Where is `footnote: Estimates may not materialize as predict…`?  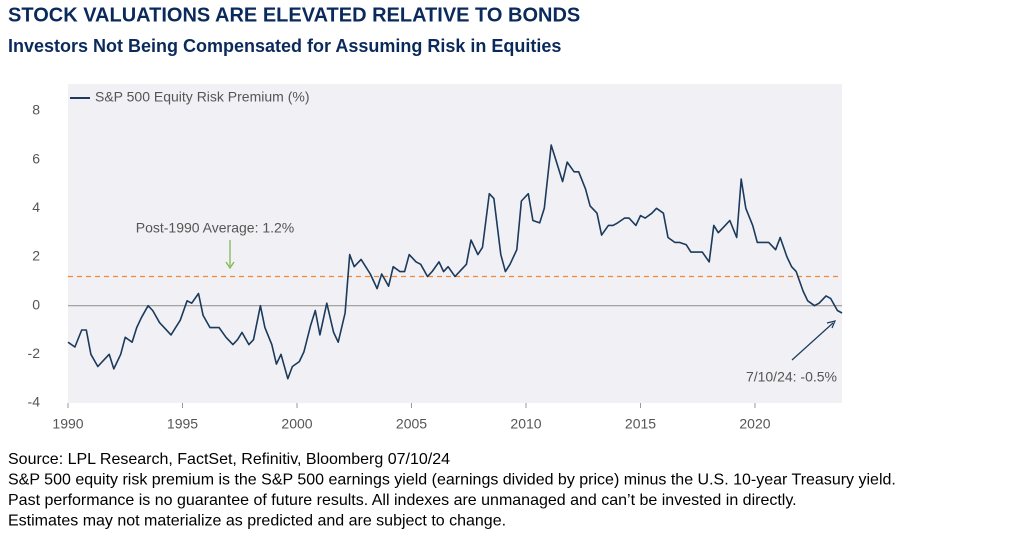 footnote: Estimates may not materialize as predict… is located at coordinates (257, 521).